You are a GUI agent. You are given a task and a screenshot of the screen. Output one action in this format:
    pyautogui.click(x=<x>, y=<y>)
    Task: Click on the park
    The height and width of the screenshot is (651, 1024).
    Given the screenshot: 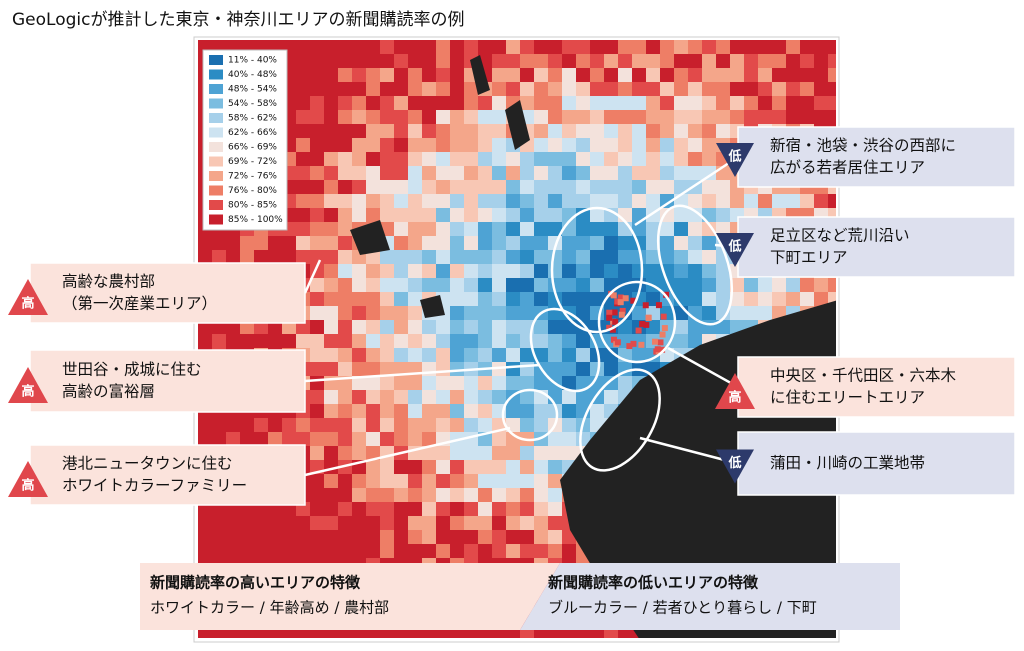 What is the action you would take?
    pyautogui.click(x=370, y=237)
    